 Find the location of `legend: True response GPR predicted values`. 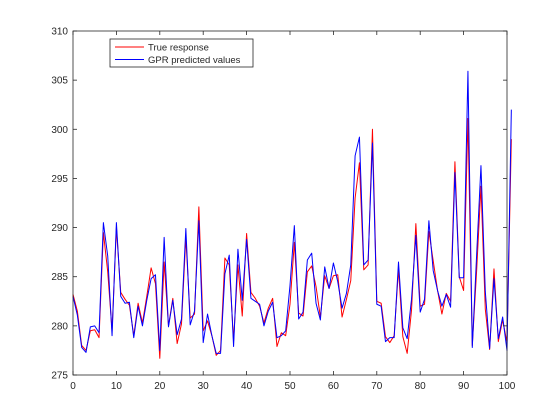

legend: True response GPR predicted values is located at coordinates (181, 53).